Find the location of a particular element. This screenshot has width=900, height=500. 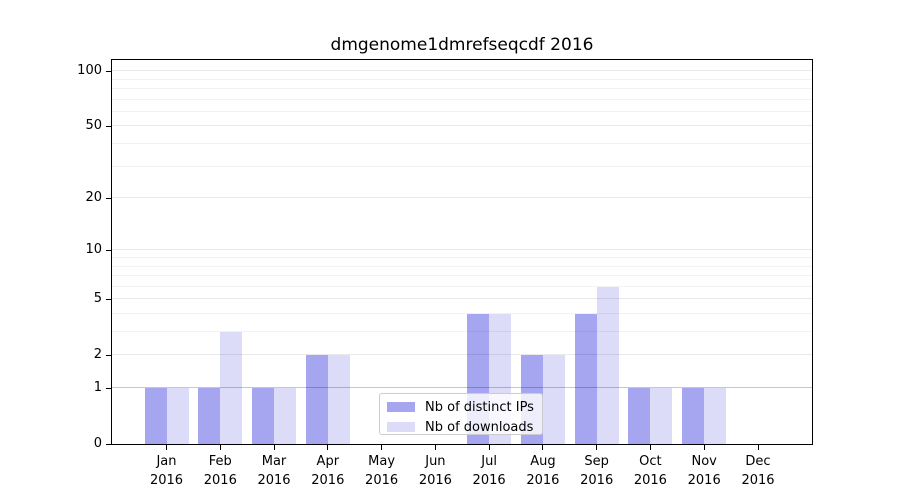

legend-item: Nb of downloads is located at coordinates (464, 427).